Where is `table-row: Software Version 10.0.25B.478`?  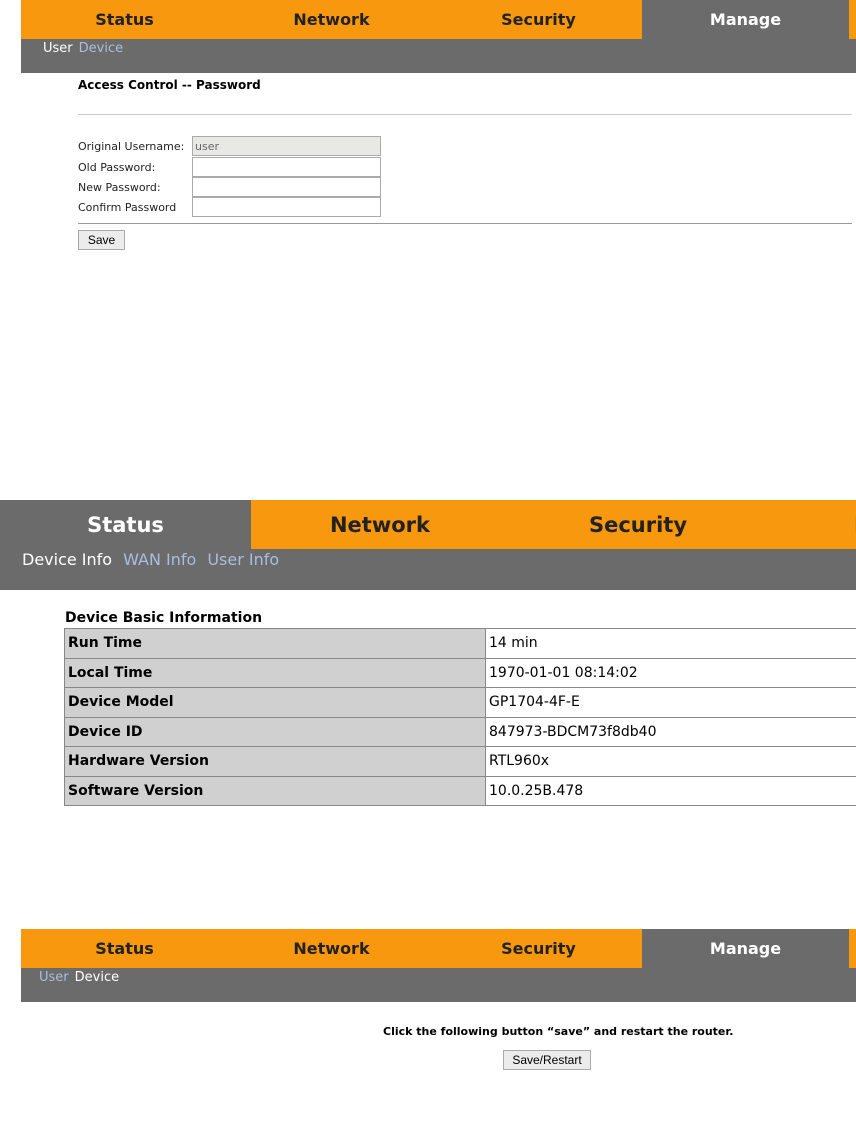 table-row: Software Version 10.0.25B.478 is located at coordinates (460, 790).